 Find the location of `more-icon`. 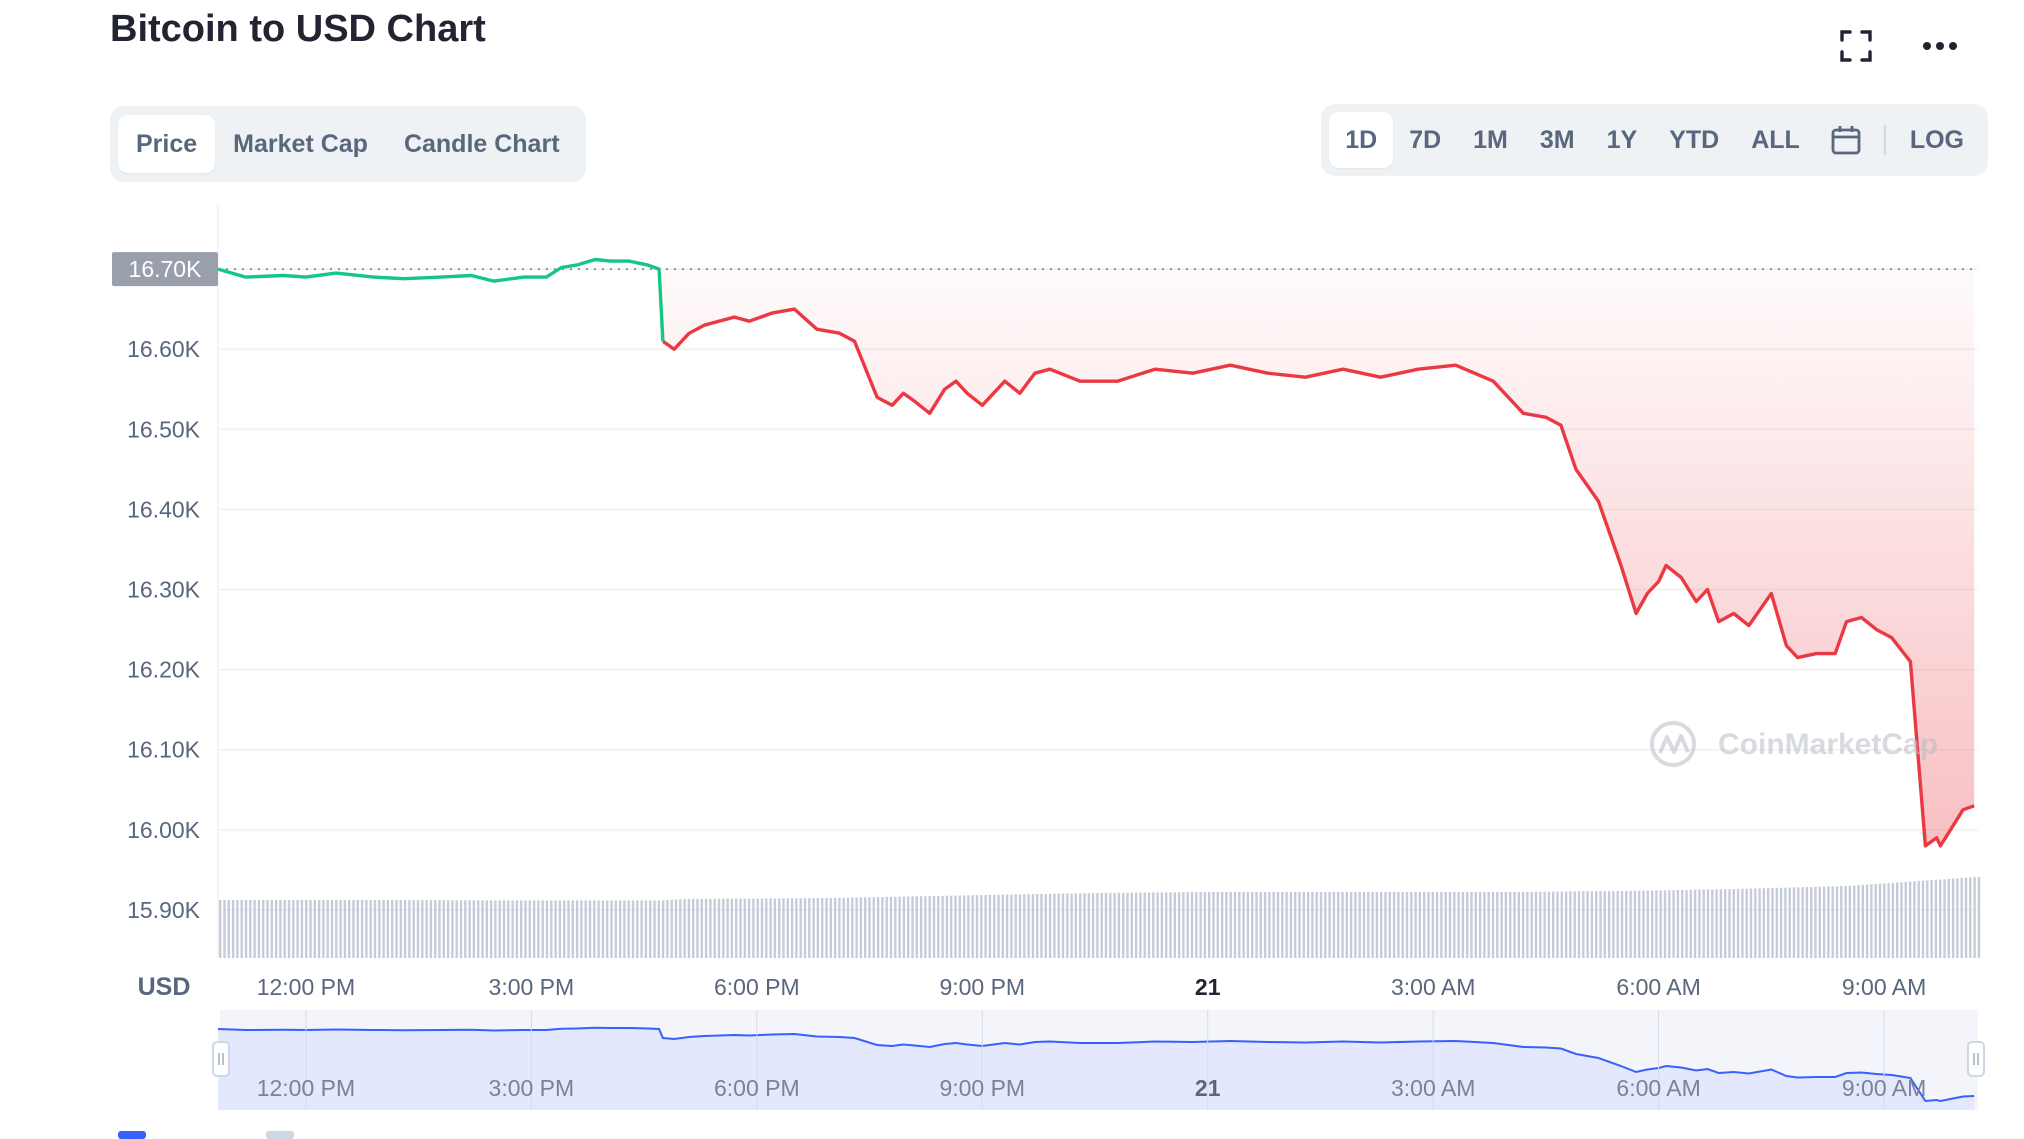

more-icon is located at coordinates (1940, 46).